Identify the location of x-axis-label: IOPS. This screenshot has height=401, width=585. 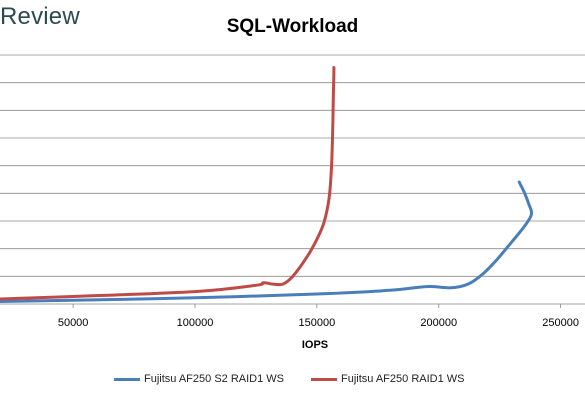
(315, 345).